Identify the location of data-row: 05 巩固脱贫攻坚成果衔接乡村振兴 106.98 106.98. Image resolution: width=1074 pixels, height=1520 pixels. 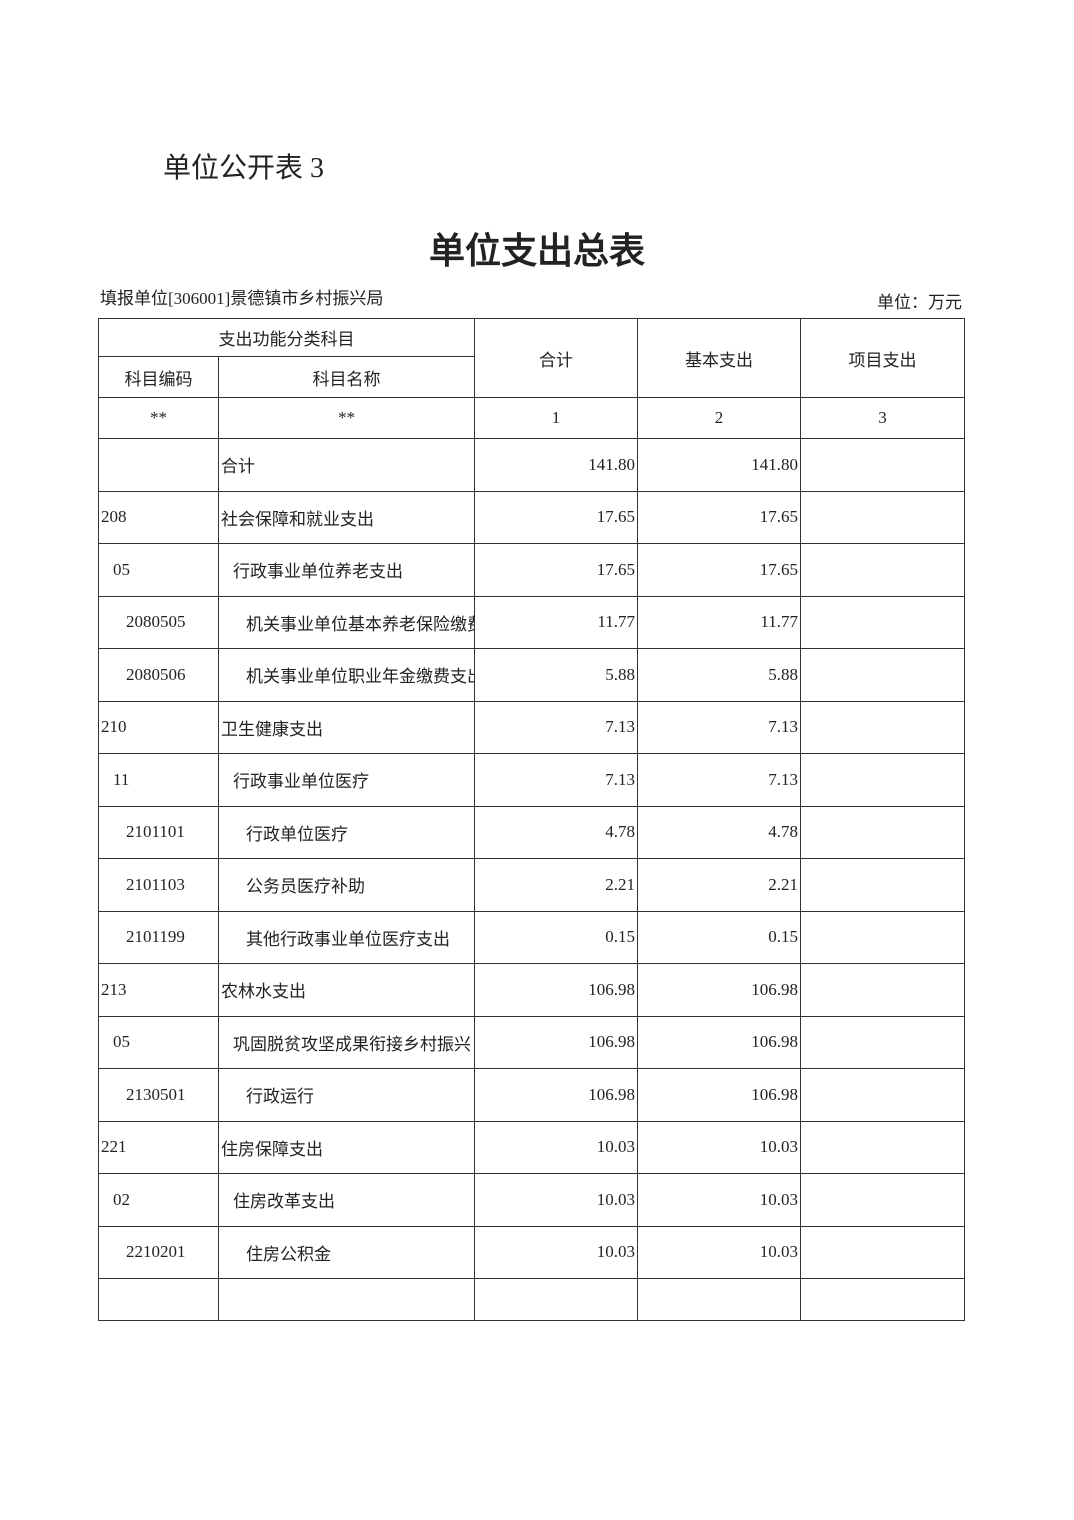
(531, 1042).